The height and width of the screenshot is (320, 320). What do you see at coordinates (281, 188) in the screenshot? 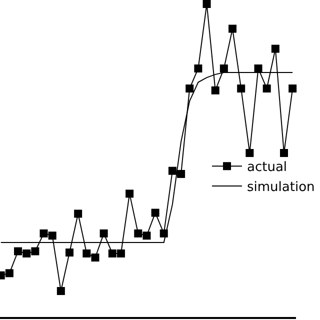
I see `legend-label: simulation` at bounding box center [281, 188].